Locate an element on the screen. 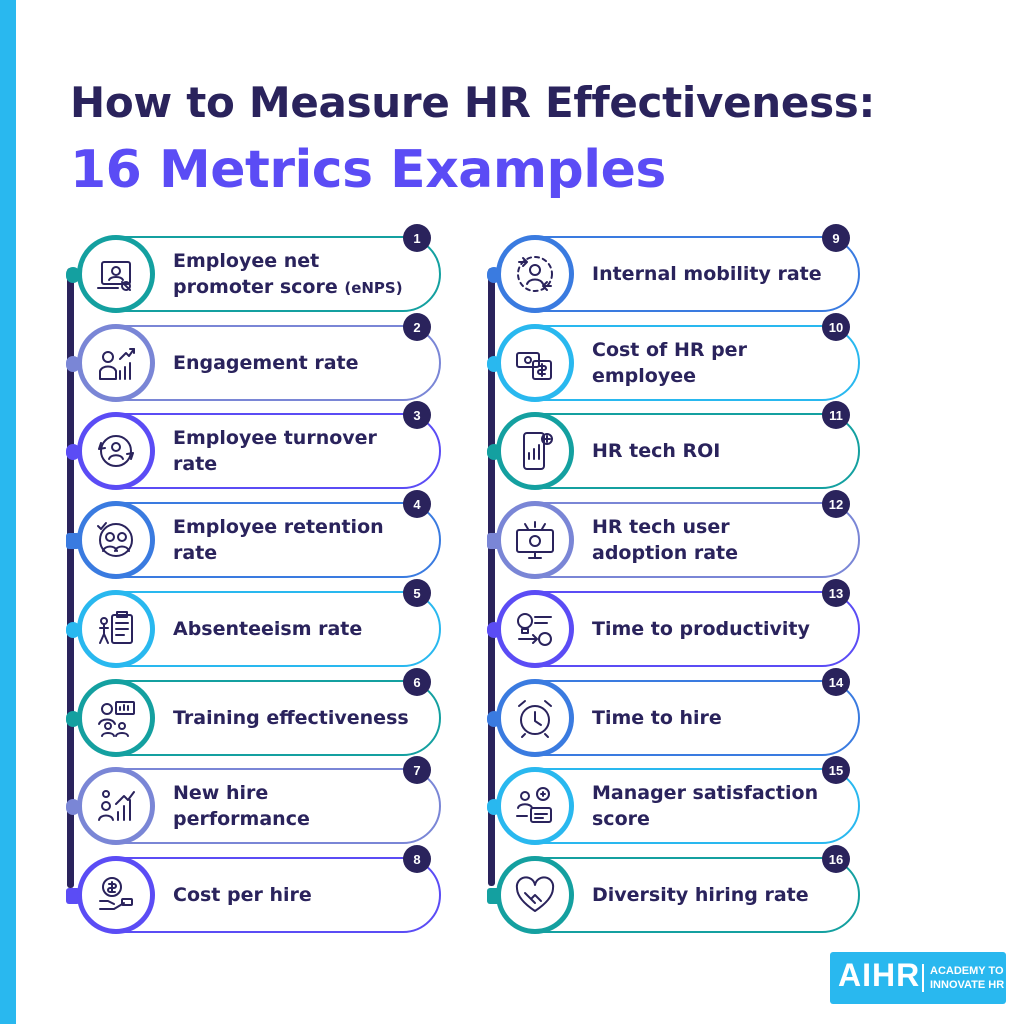 This screenshot has height=1024, width=1024. metric-label: Internal mobility rate is located at coordinates (710, 274).